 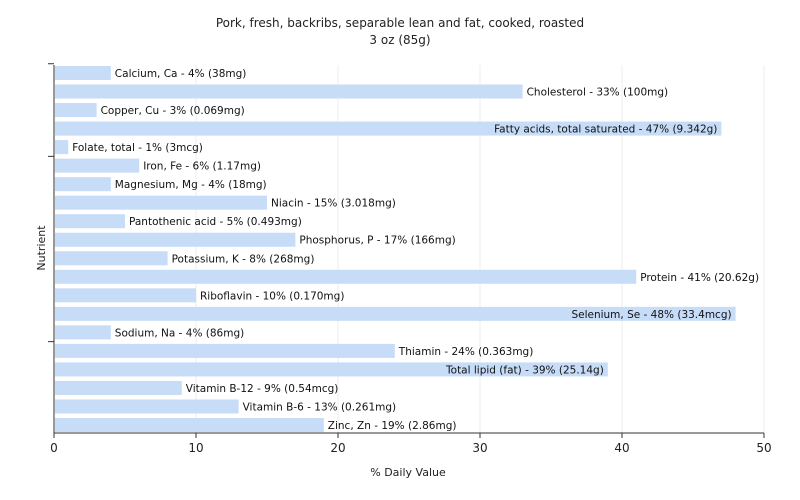 I want to click on bar-label: Thiamin - 24% (0.363mg), so click(x=466, y=352).